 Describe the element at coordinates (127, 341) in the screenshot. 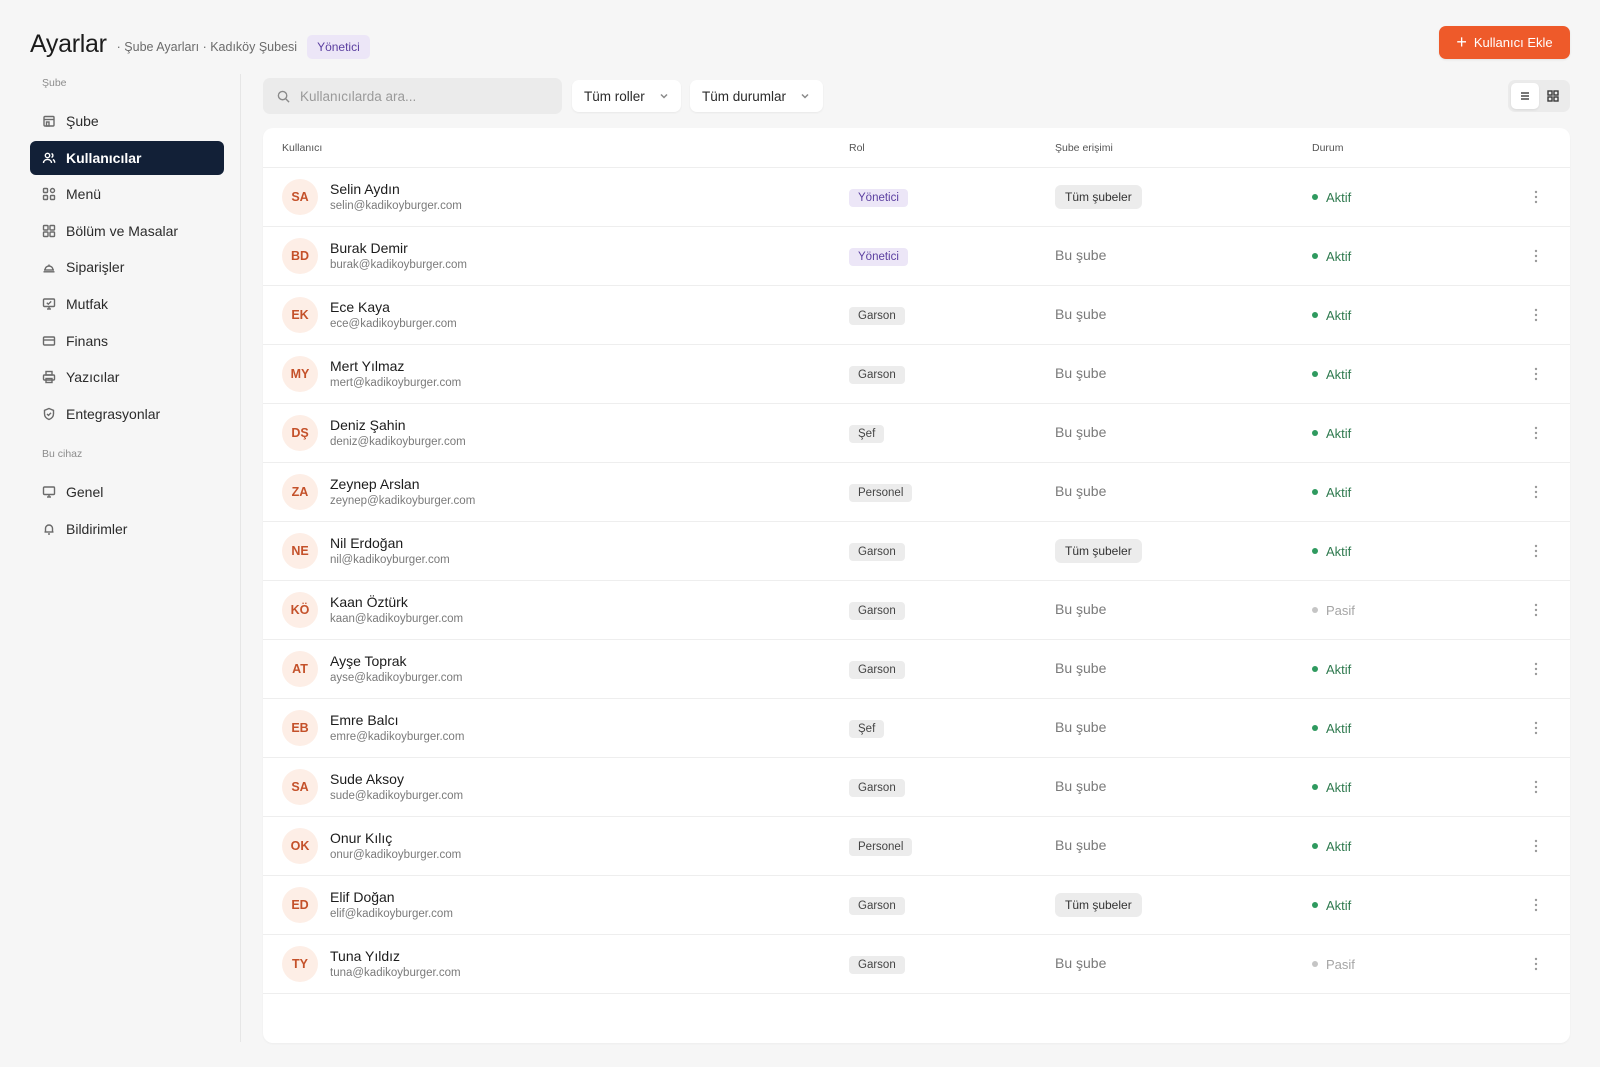

I see `sidebar-item-card: Finans` at that location.